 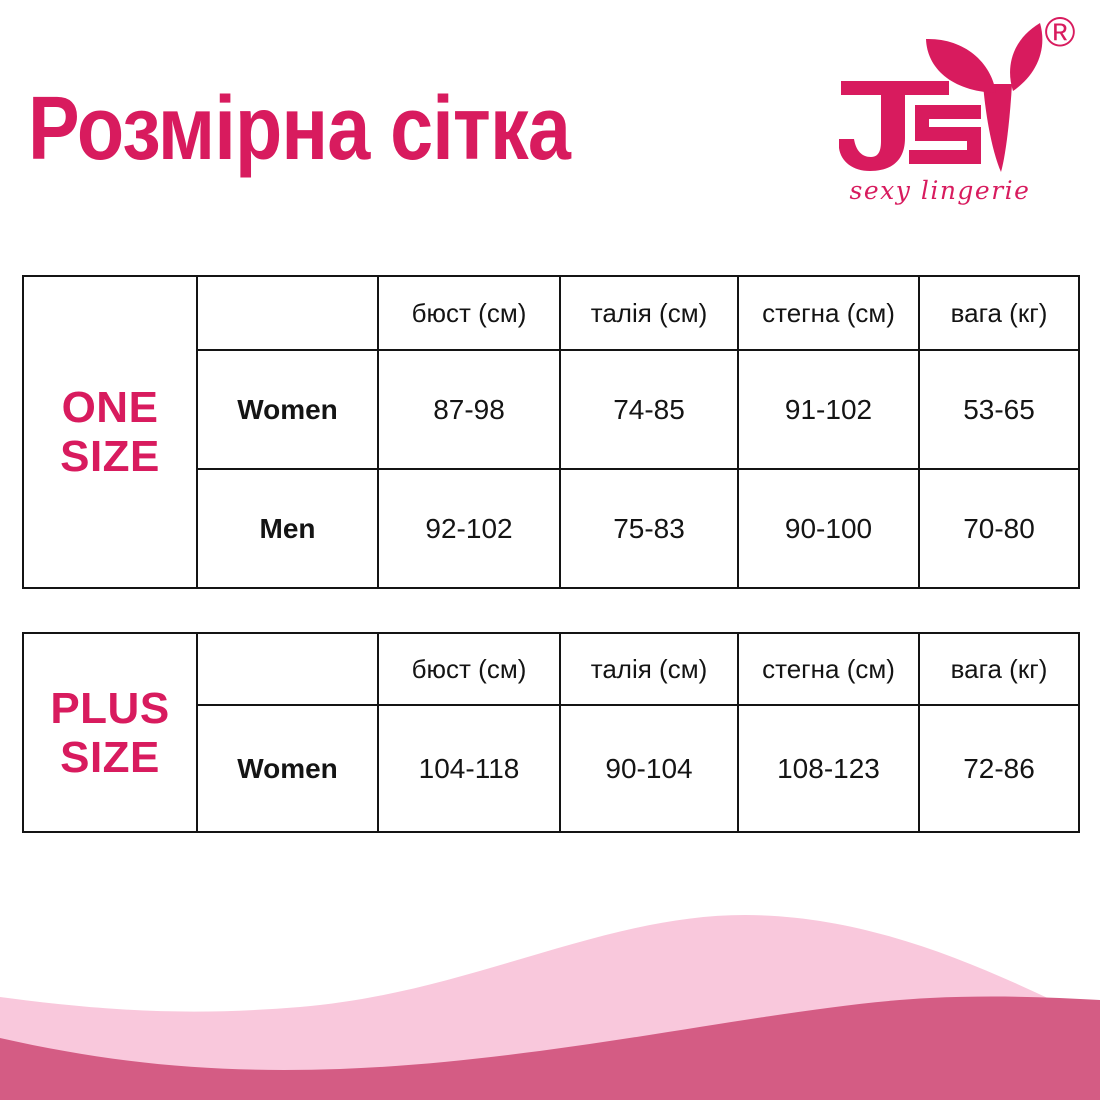 What do you see at coordinates (894, 126) in the screenshot?
I see `logo-letter-j` at bounding box center [894, 126].